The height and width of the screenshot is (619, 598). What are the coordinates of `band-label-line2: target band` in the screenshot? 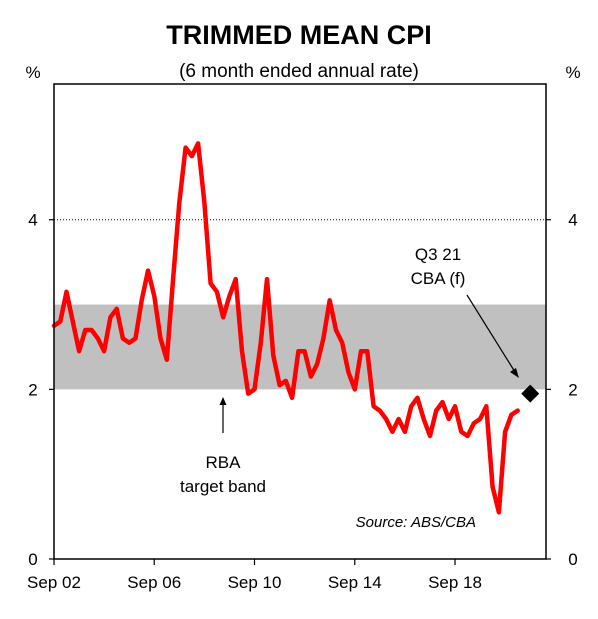 It's located at (223, 486).